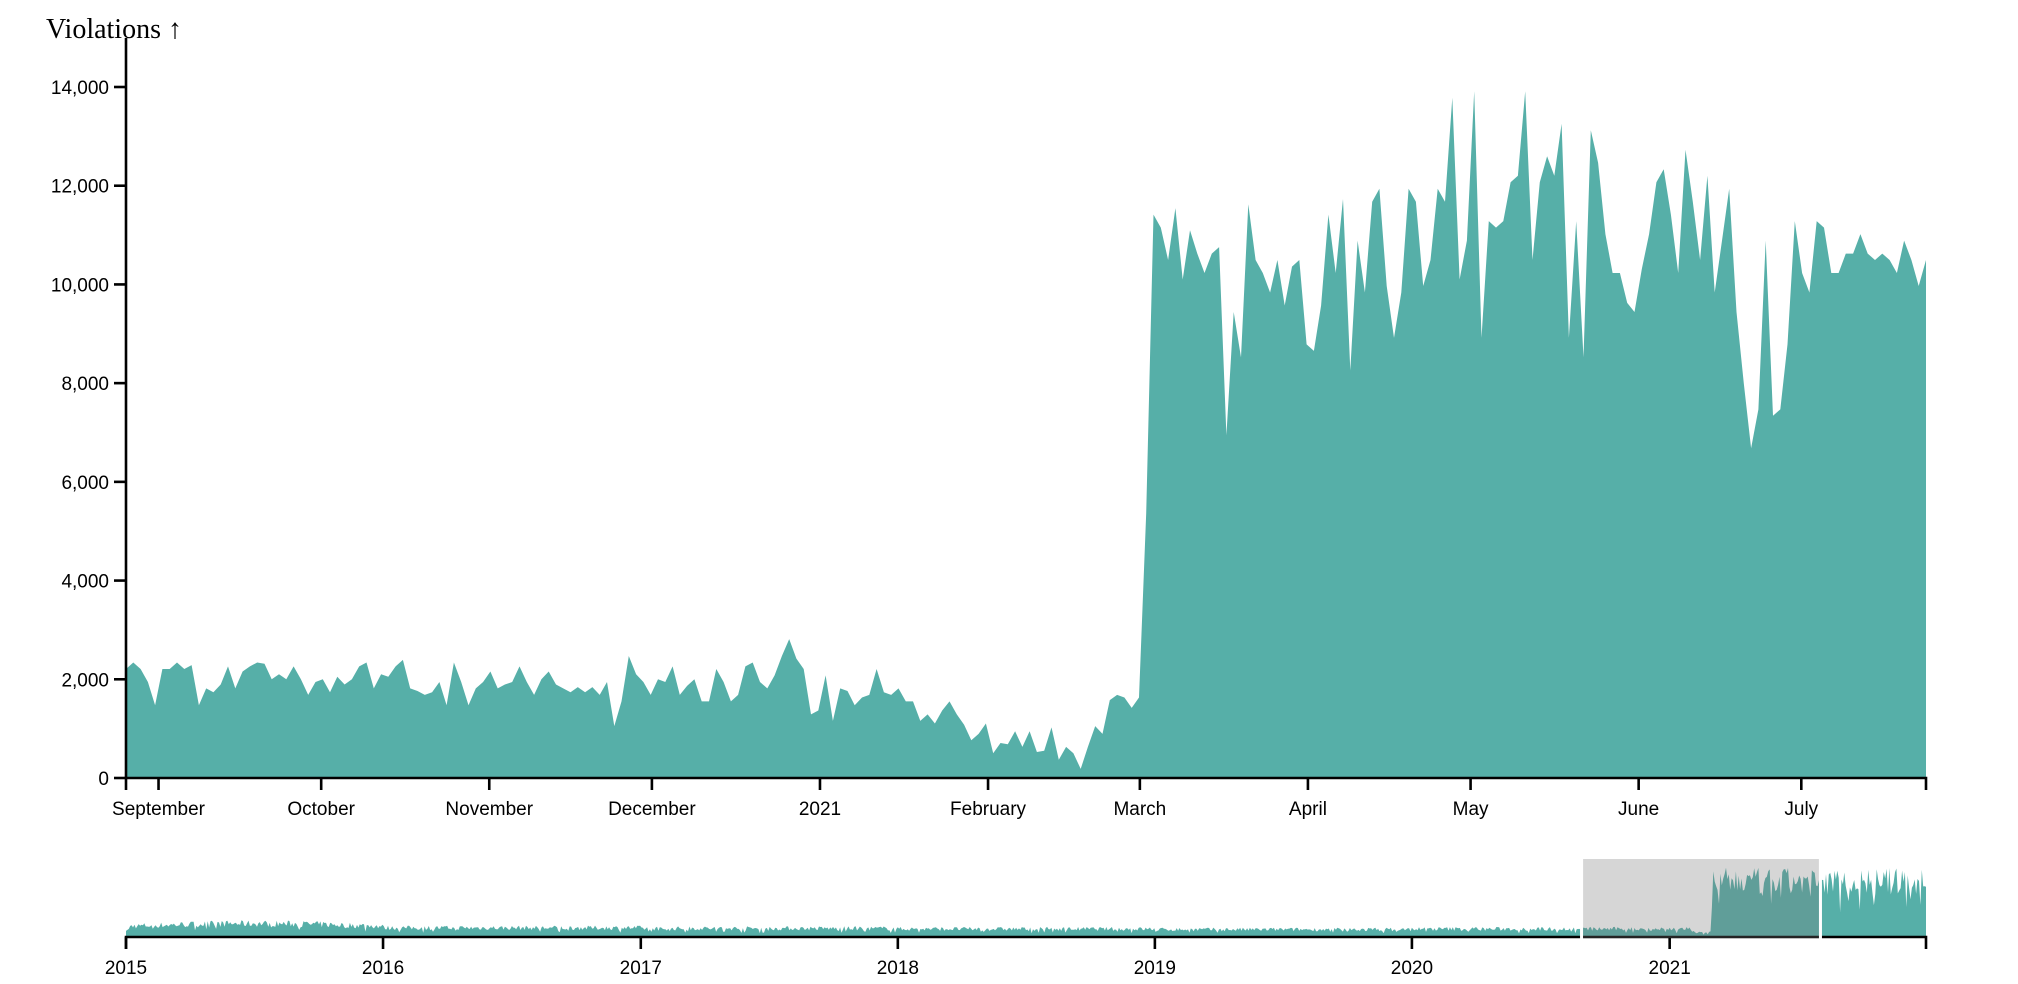  Describe the element at coordinates (103, 779) in the screenshot. I see `y-tick-label: 0` at that location.